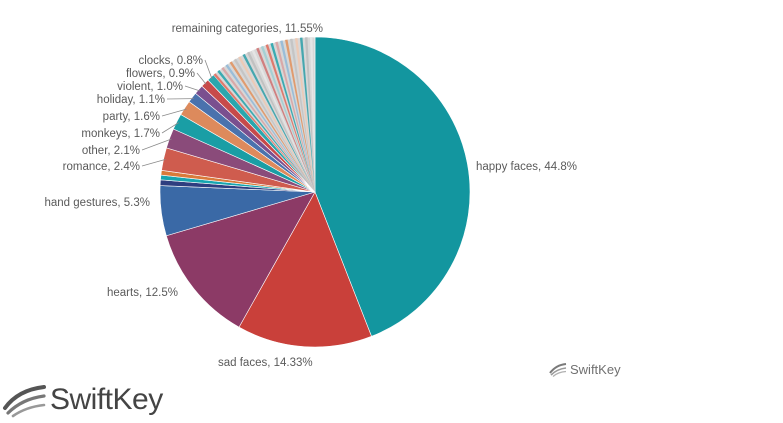  What do you see at coordinates (240, 259) in the screenshot?
I see `pie-slice-hearts` at bounding box center [240, 259].